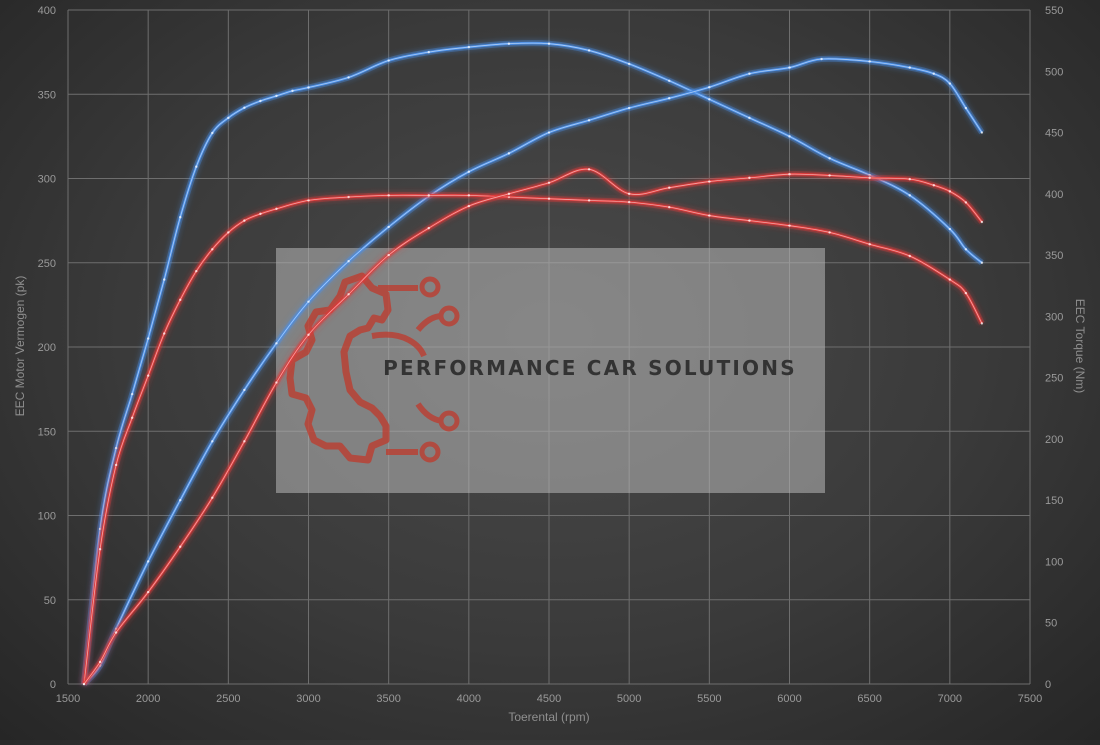  What do you see at coordinates (1054, 379) in the screenshot?
I see `right-tick-label: 250` at bounding box center [1054, 379].